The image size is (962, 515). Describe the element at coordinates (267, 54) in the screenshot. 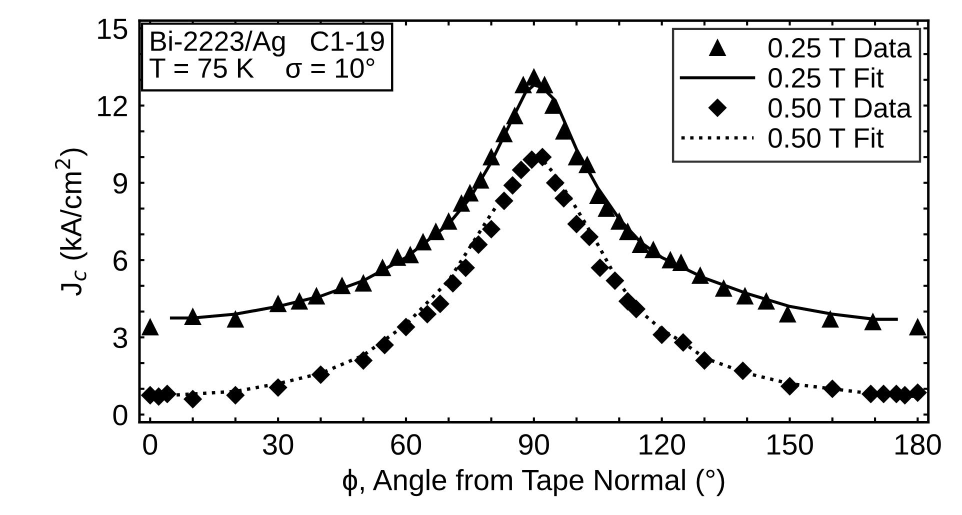

I see `annotation: Bi-2223/Ag C1-19 T = 75 K σ = 10°` at that location.